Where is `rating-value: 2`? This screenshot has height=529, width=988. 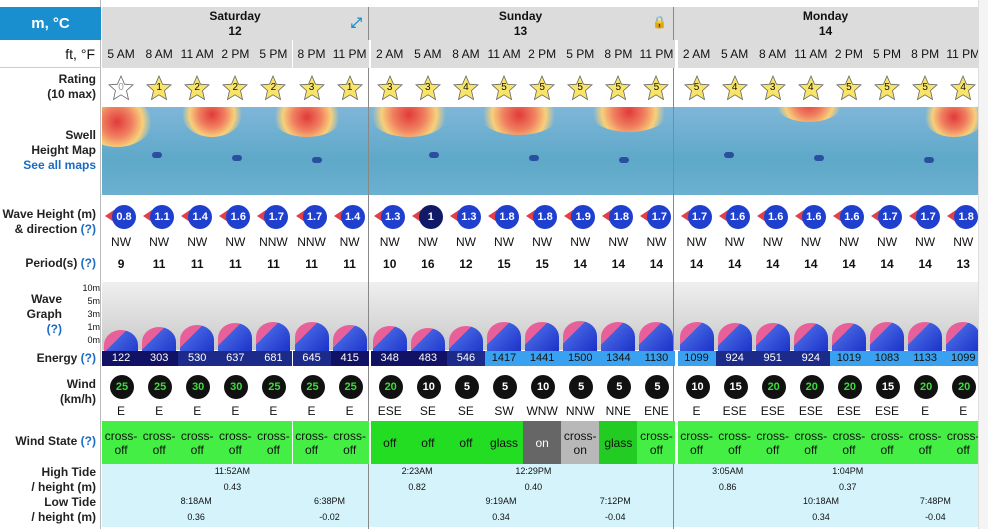
rating-value: 2 is located at coordinates (235, 87).